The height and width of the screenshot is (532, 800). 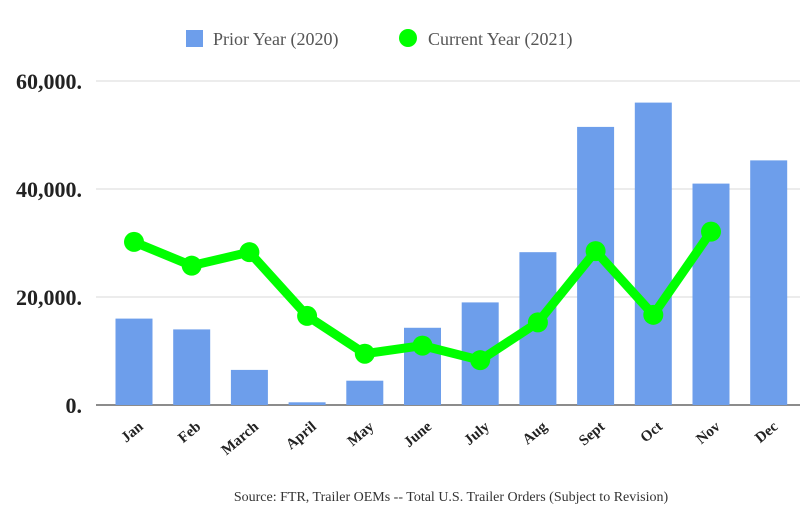 I want to click on point-jan, so click(x=134, y=241).